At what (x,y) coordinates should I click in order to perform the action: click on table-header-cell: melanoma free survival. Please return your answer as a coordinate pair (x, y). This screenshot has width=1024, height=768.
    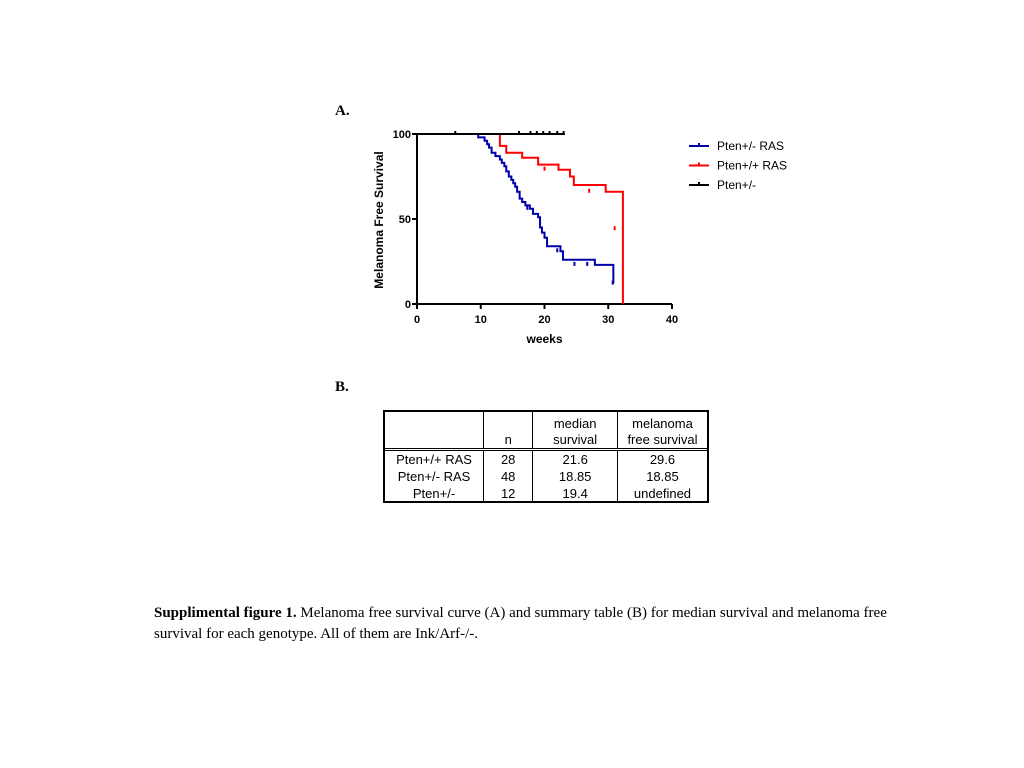
    Looking at the image, I should click on (662, 431).